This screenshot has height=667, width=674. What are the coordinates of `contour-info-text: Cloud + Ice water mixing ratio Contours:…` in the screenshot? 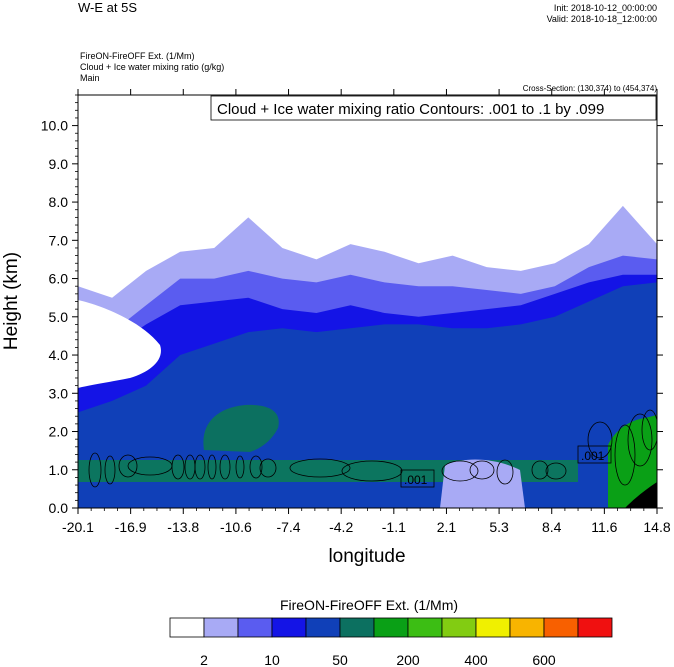 It's located at (410, 109).